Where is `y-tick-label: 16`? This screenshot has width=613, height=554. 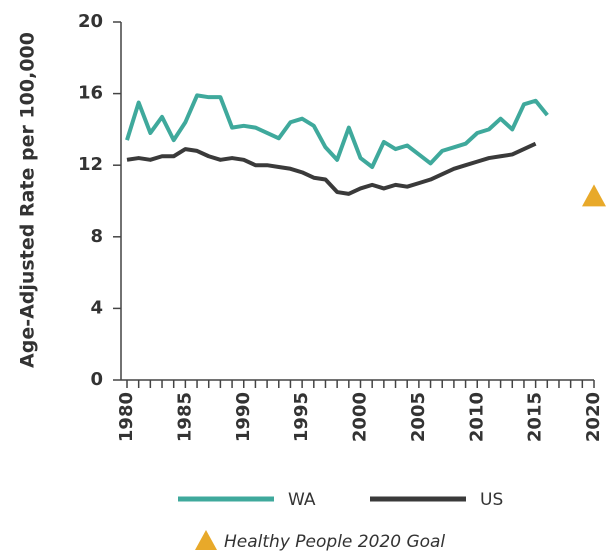
y-tick-label: 16 is located at coordinates (90, 93).